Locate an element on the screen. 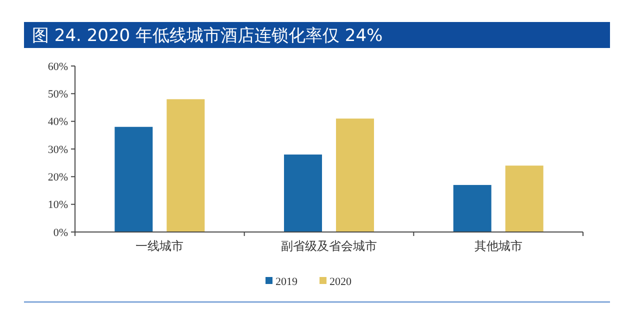 The width and height of the screenshot is (619, 326). y-tick-label: 50% is located at coordinates (58, 94).